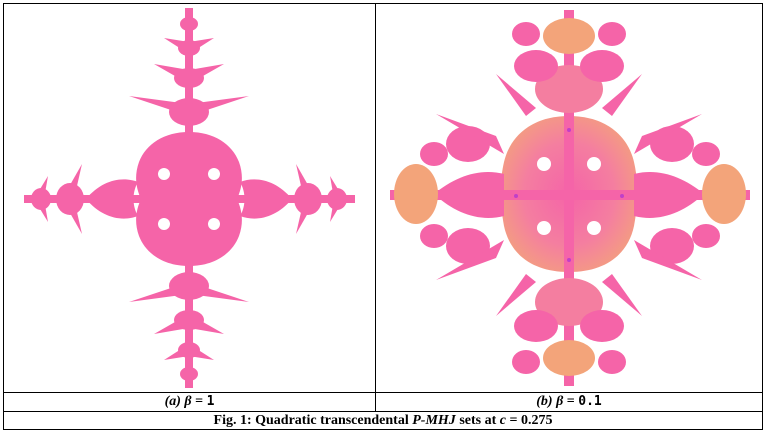 The height and width of the screenshot is (435, 767). What do you see at coordinates (590, 401) in the screenshot?
I see `subcaption-b-value: 0.1` at bounding box center [590, 401].